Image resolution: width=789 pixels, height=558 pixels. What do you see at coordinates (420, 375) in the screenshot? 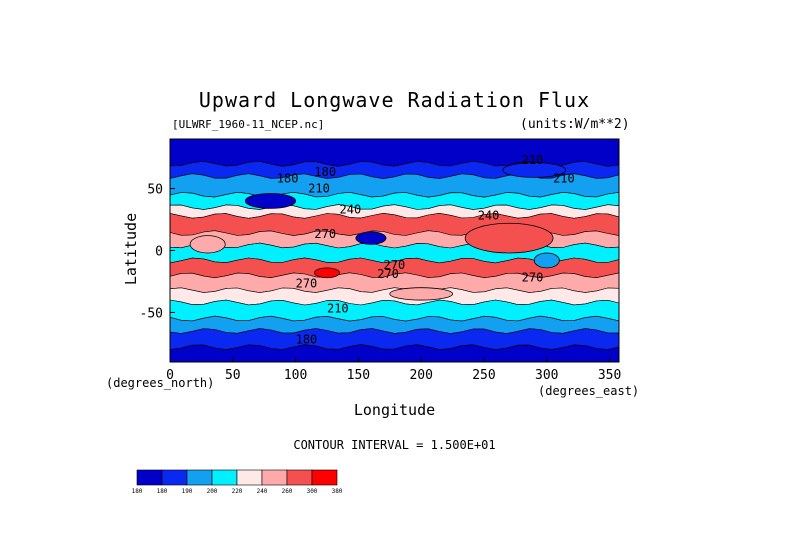
I see `x-tick-label: 200` at bounding box center [420, 375].